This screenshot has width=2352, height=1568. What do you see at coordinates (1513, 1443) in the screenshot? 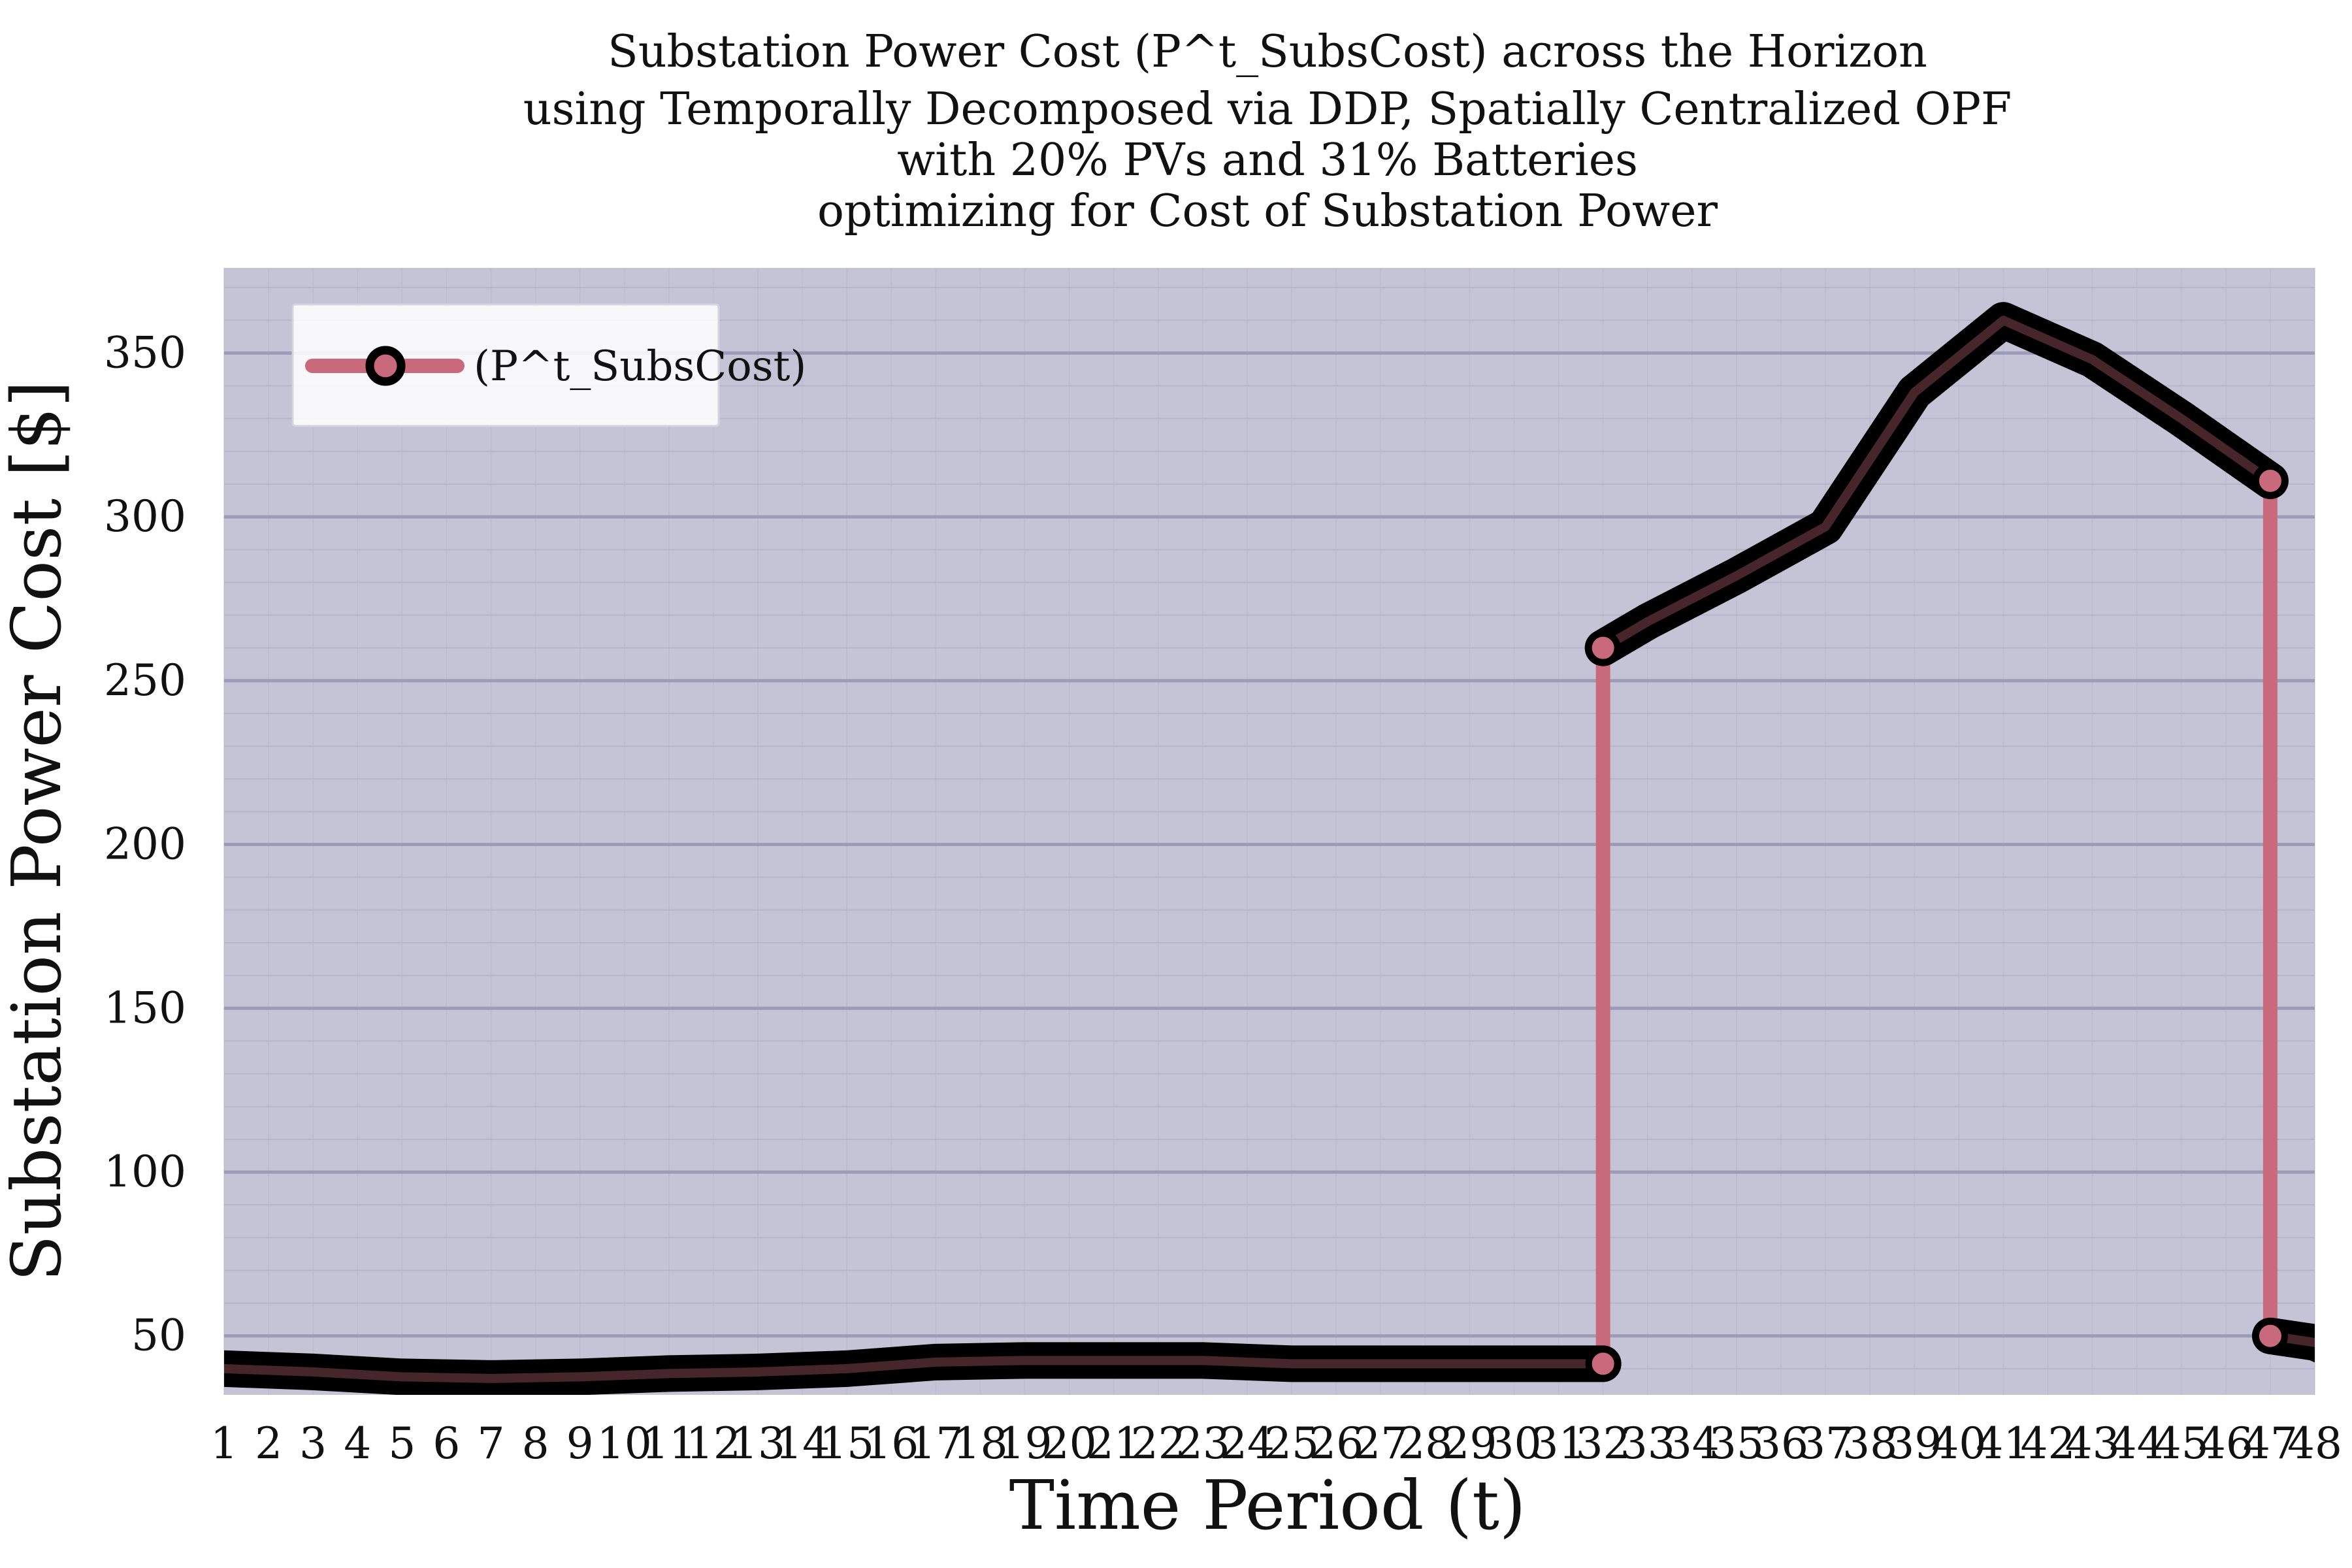
I see `x-tick-label: 30` at bounding box center [1513, 1443].